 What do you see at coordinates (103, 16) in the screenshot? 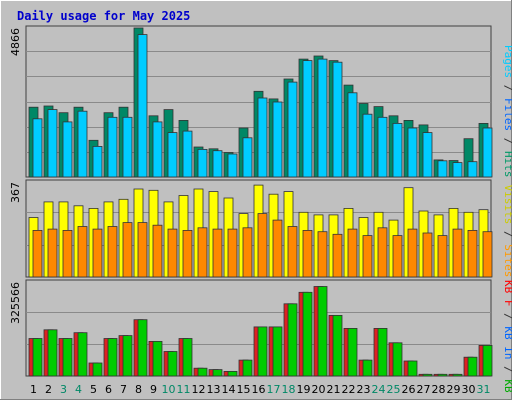
I see `chart-title: Daily usage for May 2025` at bounding box center [103, 16].